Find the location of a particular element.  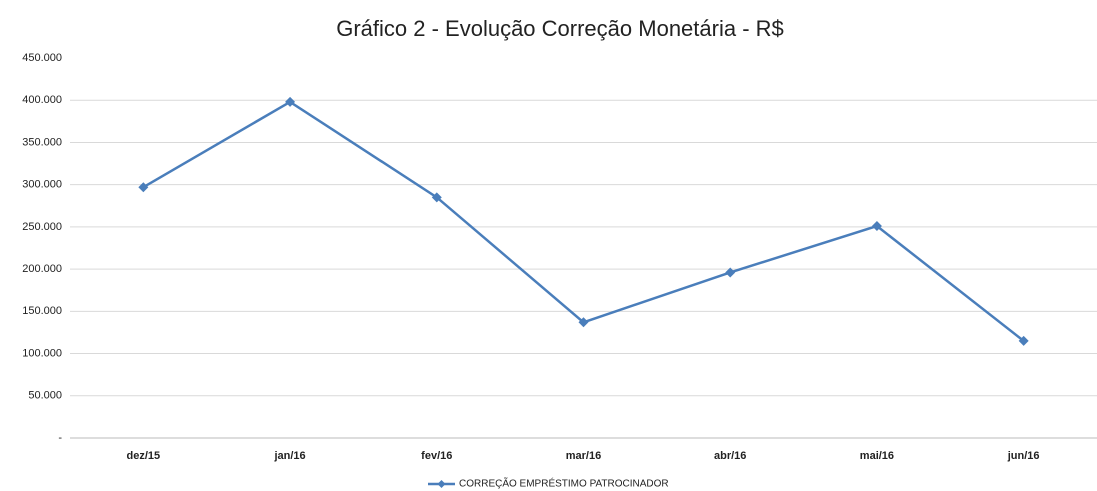

y-tick-label: - is located at coordinates (60, 438).